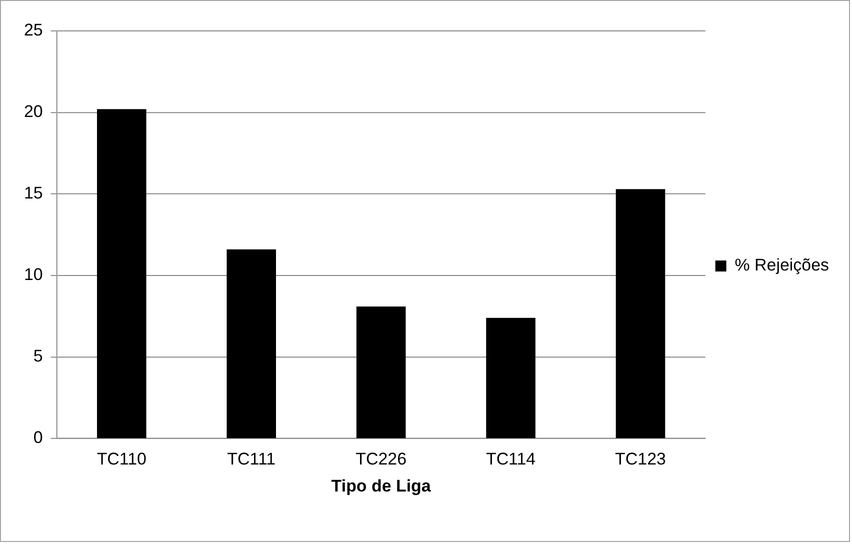 This screenshot has height=544, width=852. What do you see at coordinates (381, 458) in the screenshot?
I see `x-tick-label: TC226` at bounding box center [381, 458].